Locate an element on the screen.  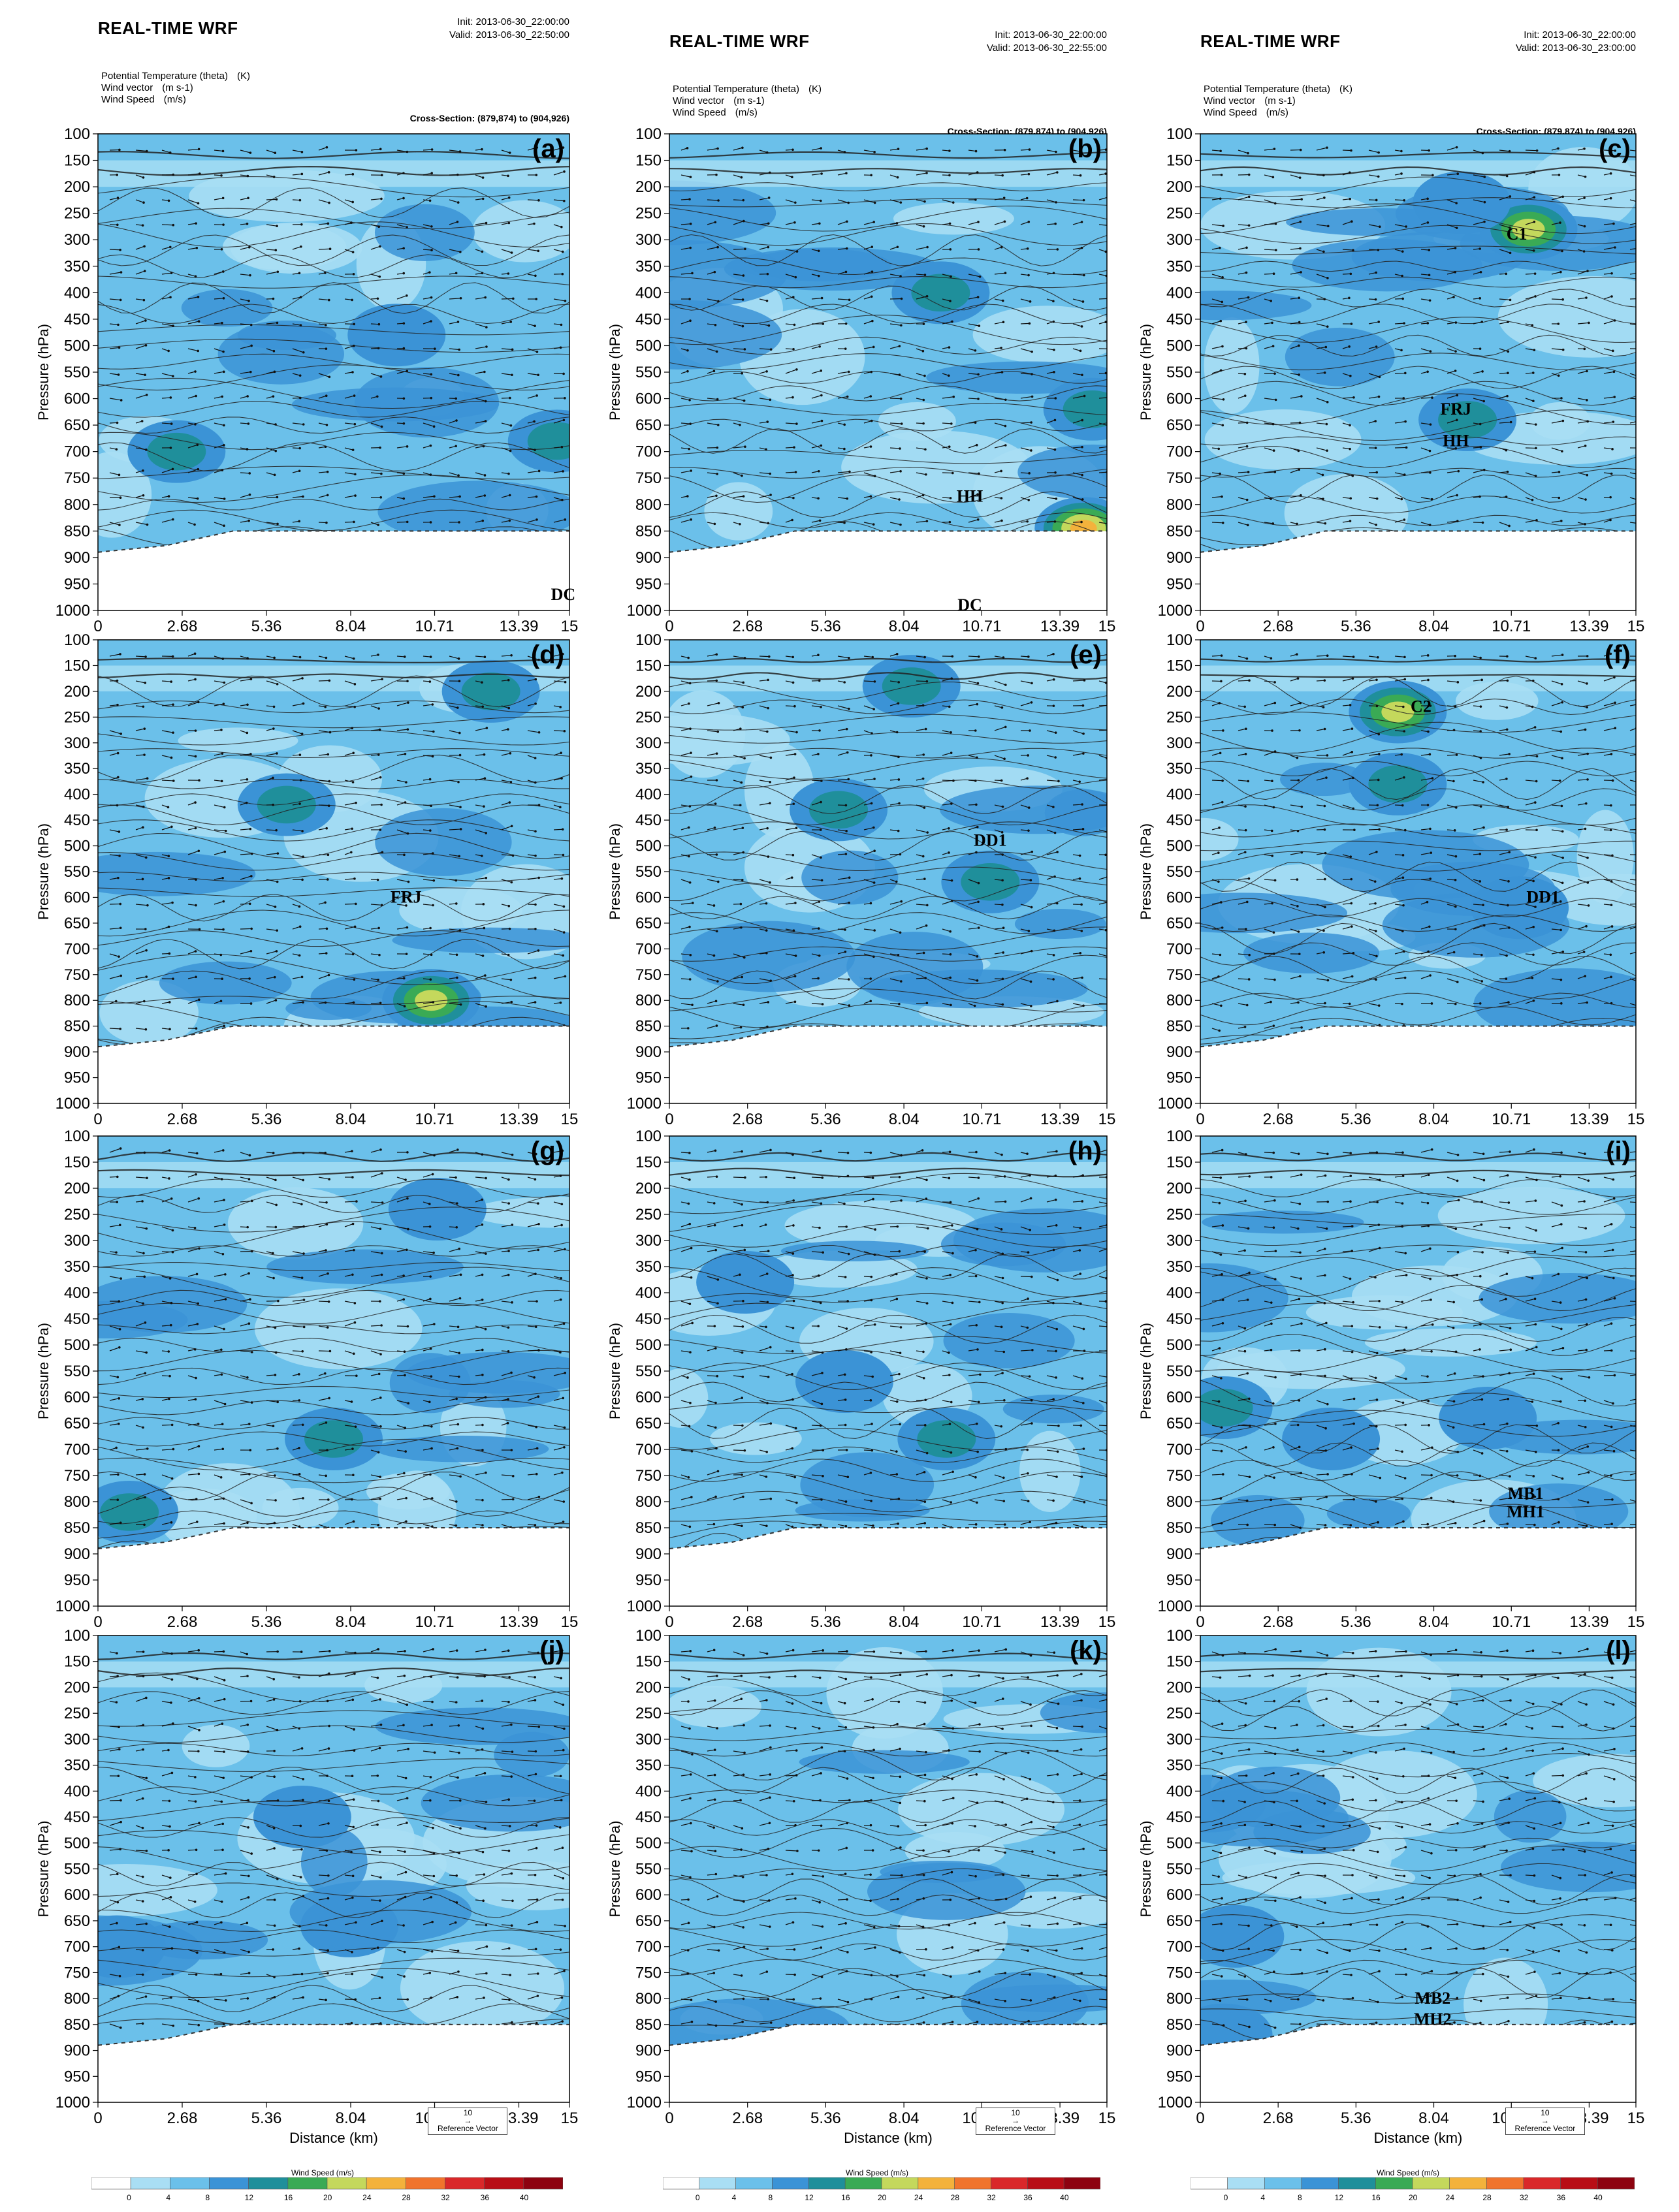
terrain-edge is located at coordinates (334, 2034).